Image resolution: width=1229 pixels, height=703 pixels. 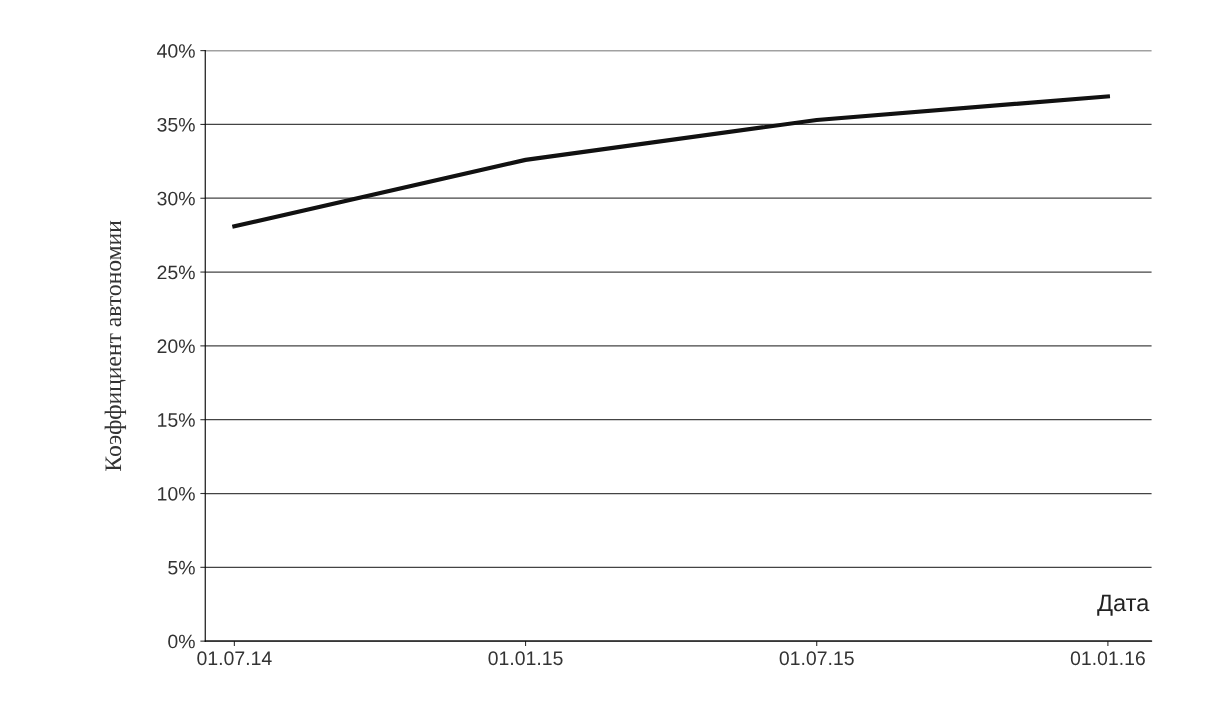 I want to click on y-tick-label: 15%, so click(x=176, y=420).